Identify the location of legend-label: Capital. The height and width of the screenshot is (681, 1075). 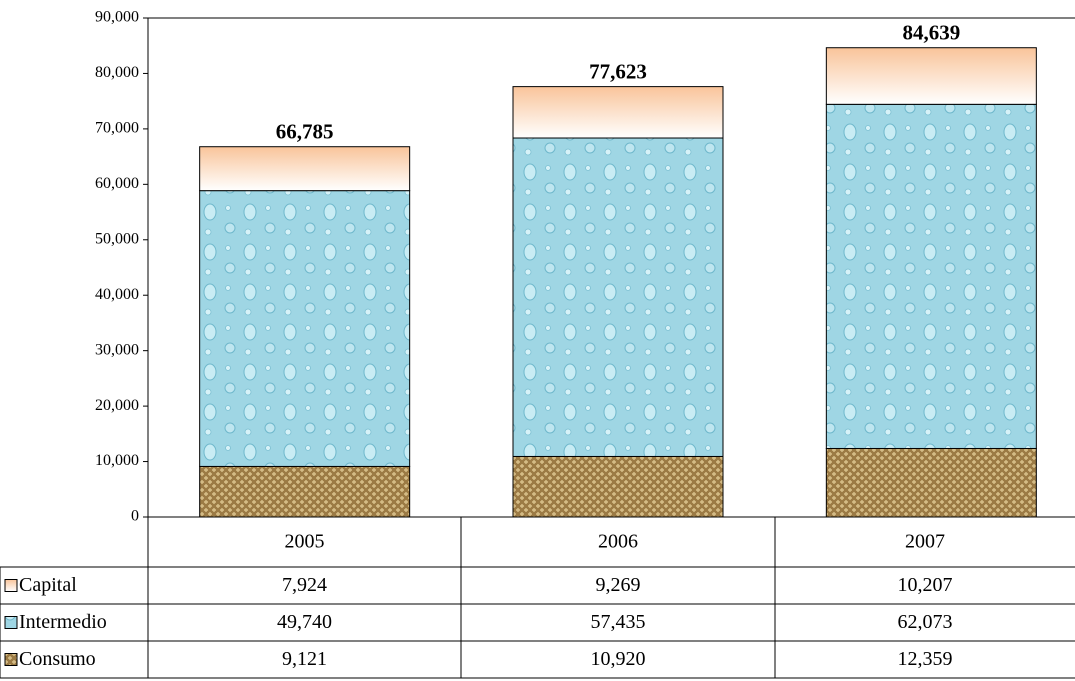
(48, 585).